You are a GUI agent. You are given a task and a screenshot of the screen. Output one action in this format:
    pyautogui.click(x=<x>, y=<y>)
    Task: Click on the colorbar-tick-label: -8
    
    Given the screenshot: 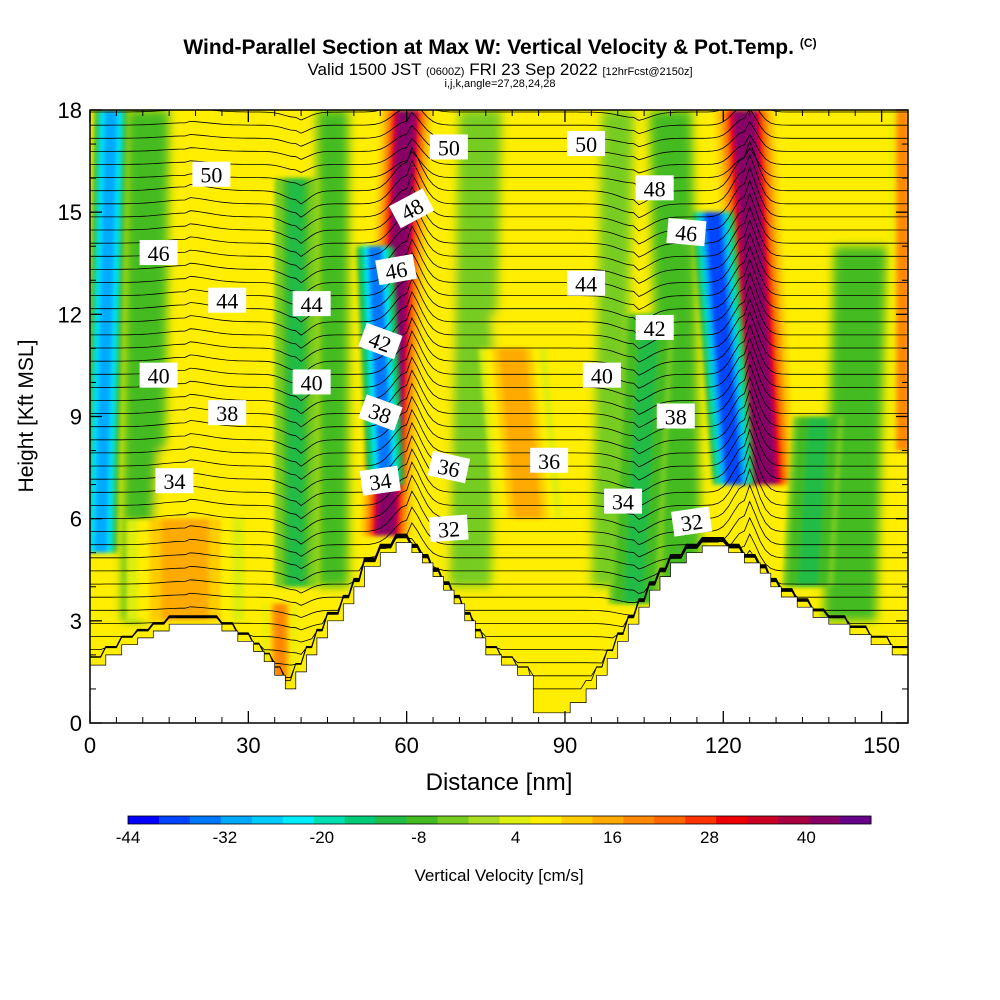 What is the action you would take?
    pyautogui.click(x=418, y=837)
    